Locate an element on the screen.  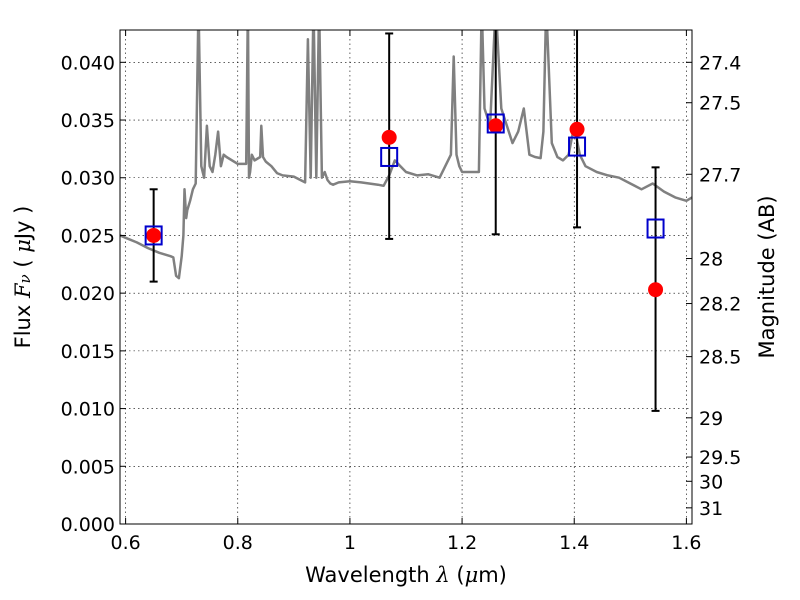
y2-tick-label: 28.5 is located at coordinates (720, 358).